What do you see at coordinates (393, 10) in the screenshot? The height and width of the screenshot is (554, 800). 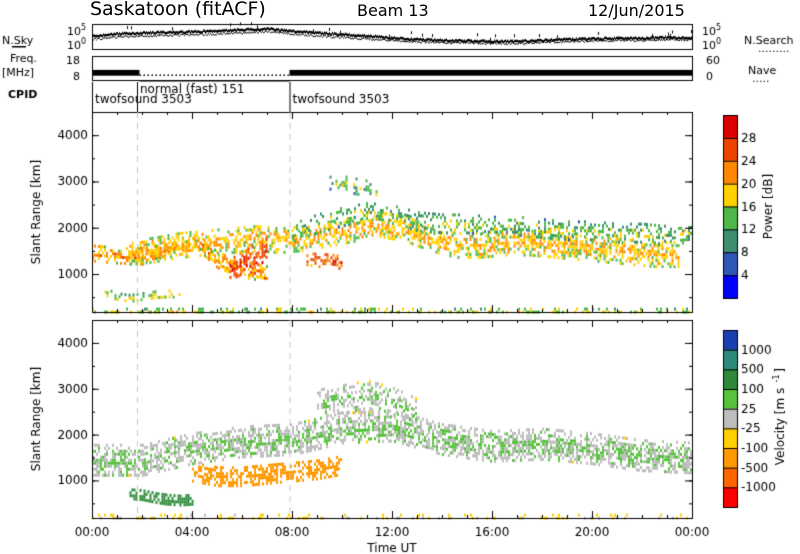 I see `beam-title: Beam 13` at bounding box center [393, 10].